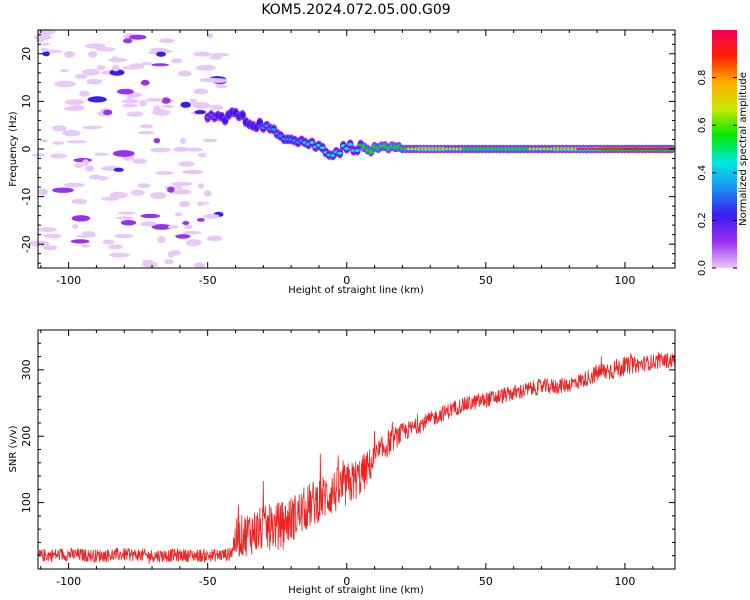 Image resolution: width=750 pixels, height=600 pixels. I want to click on spectrogram-ridge, so click(440, 134).